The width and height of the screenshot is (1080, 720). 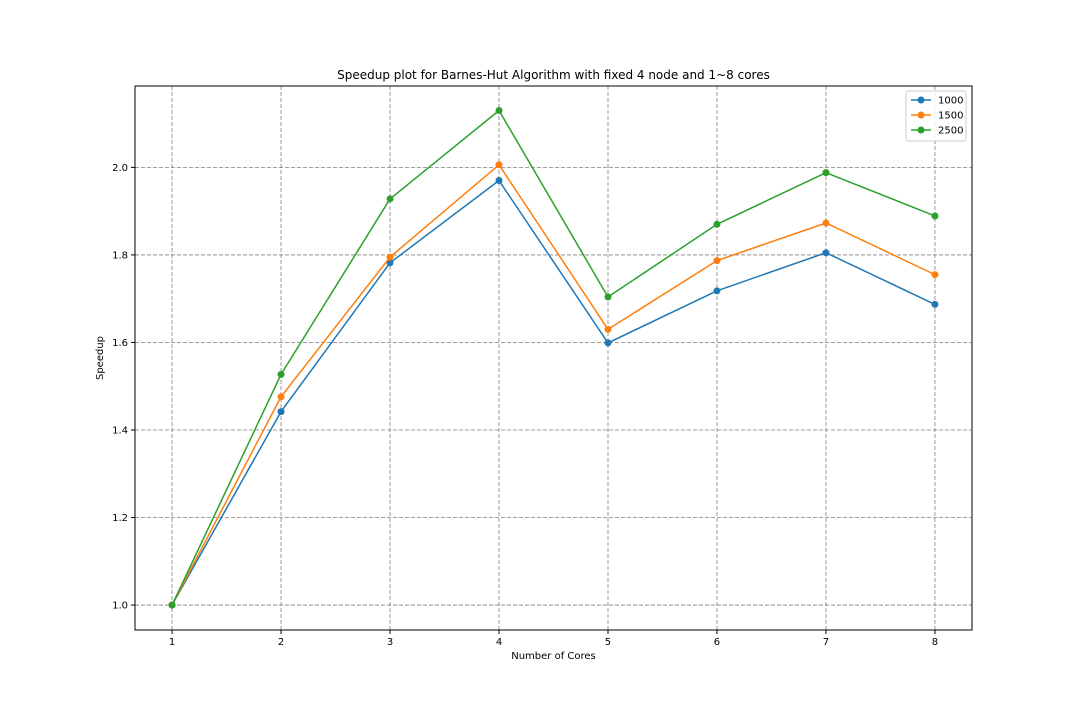 I want to click on x-tick-label: 6, so click(x=717, y=642).